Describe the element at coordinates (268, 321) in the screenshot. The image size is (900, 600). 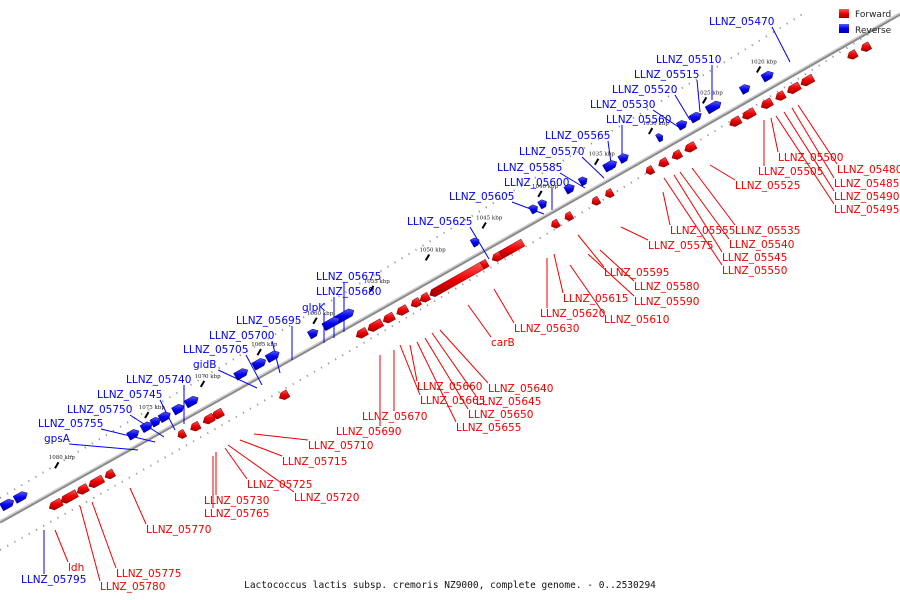
I see `reverse-gene-label-llnz-05695: LLNZ_05695` at that location.